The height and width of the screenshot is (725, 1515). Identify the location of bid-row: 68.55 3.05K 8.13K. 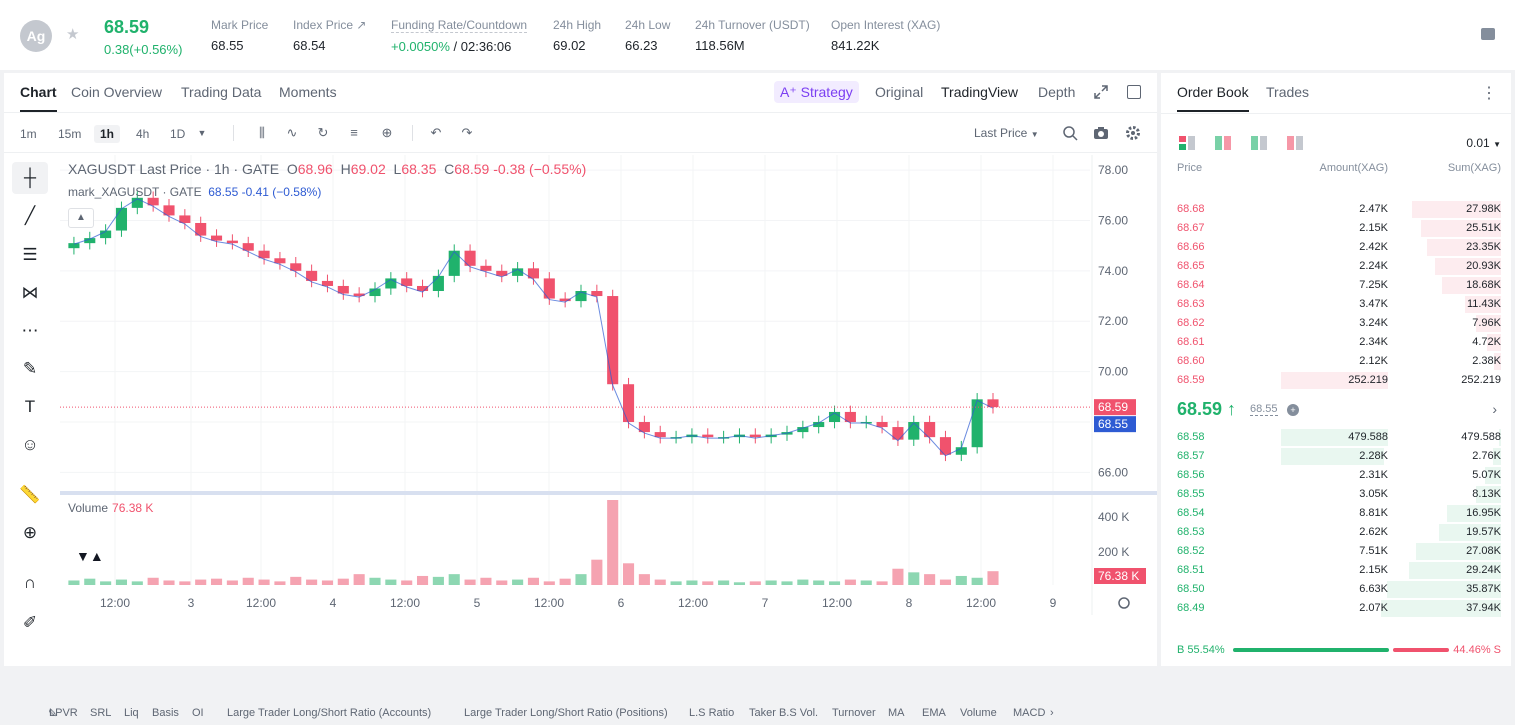
(1336, 494).